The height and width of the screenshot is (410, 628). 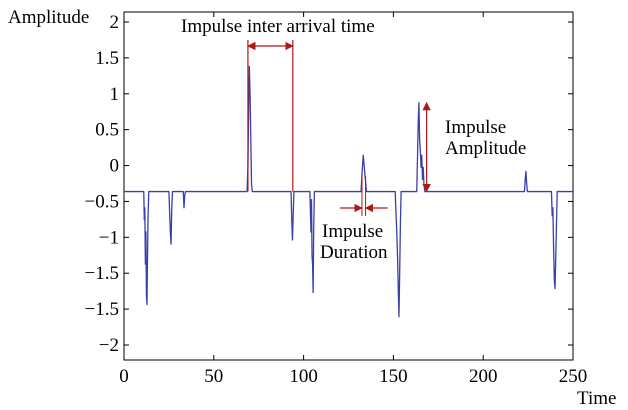 What do you see at coordinates (278, 26) in the screenshot?
I see `interval-annotation-label: Impulse inter arrival time` at bounding box center [278, 26].